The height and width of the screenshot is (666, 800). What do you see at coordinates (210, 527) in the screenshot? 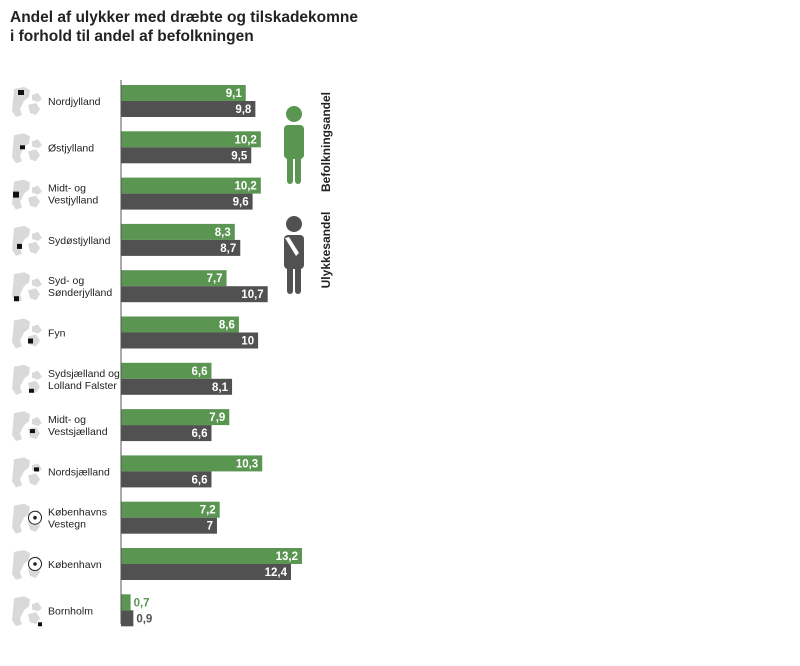
I see `accident-value-label: 7` at bounding box center [210, 527].